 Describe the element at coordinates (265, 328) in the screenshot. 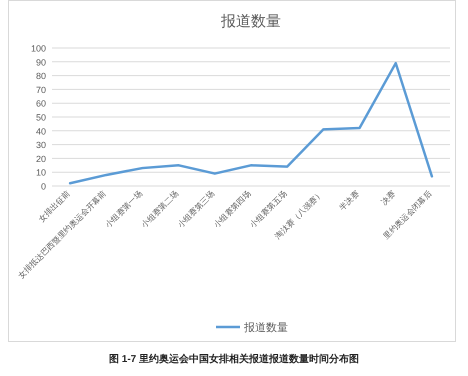

I see `legend-label: 报道数量` at that location.